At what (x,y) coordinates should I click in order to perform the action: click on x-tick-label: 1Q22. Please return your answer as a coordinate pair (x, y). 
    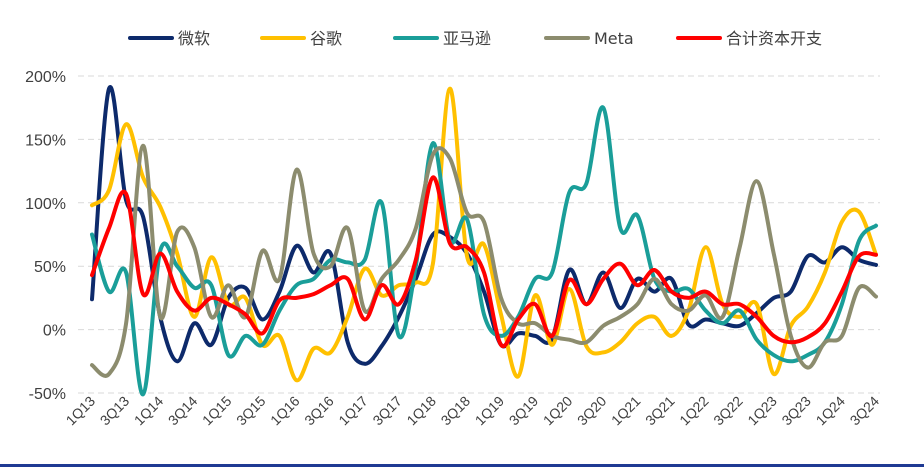
    Looking at the image, I should click on (694, 411).